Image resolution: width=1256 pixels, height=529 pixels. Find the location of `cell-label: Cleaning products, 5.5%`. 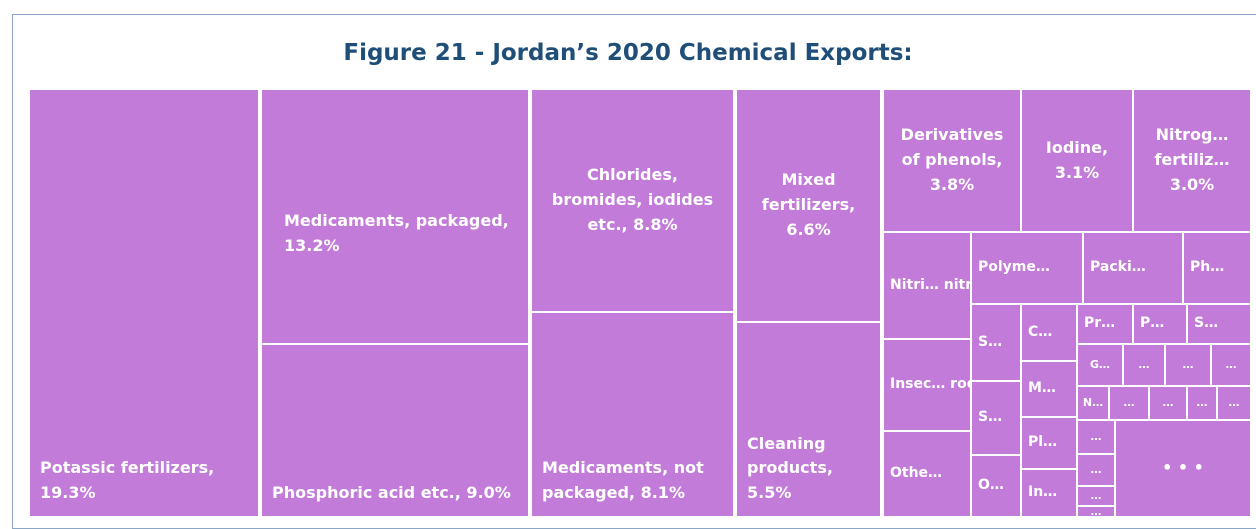

cell-label: Cleaning products, 5.5% is located at coordinates (808, 469).